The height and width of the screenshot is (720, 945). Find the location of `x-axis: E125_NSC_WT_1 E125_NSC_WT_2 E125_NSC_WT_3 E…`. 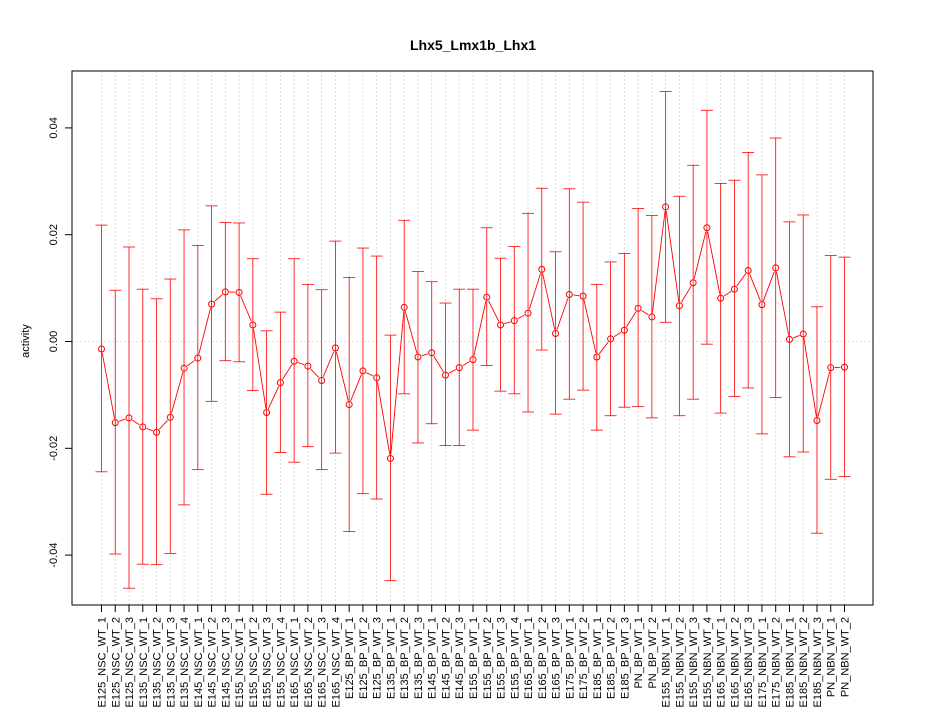

x-axis: E125_NSC_WT_1 E125_NSC_WT_2 E125_NSC_WT_3 E… is located at coordinates (474, 656).